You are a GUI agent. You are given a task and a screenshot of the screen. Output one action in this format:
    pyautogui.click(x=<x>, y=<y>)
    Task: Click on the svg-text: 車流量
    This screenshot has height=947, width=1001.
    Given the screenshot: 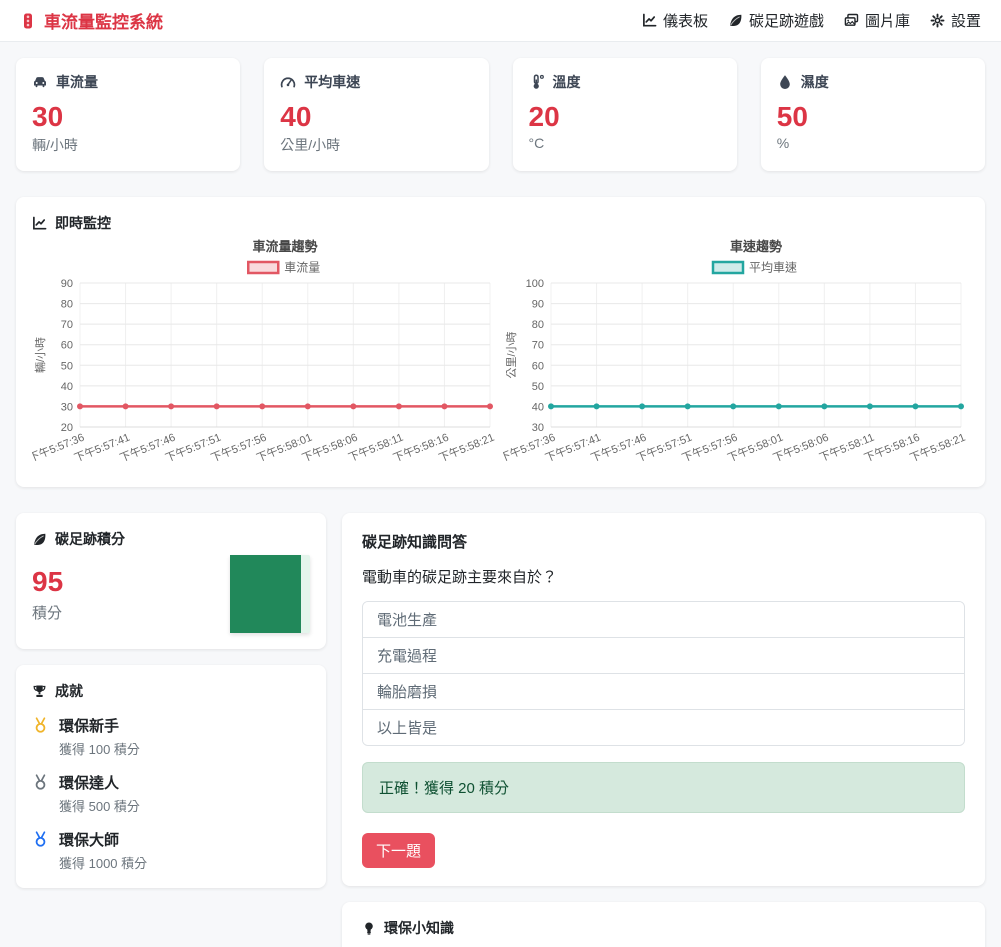 What is the action you would take?
    pyautogui.click(x=302, y=268)
    